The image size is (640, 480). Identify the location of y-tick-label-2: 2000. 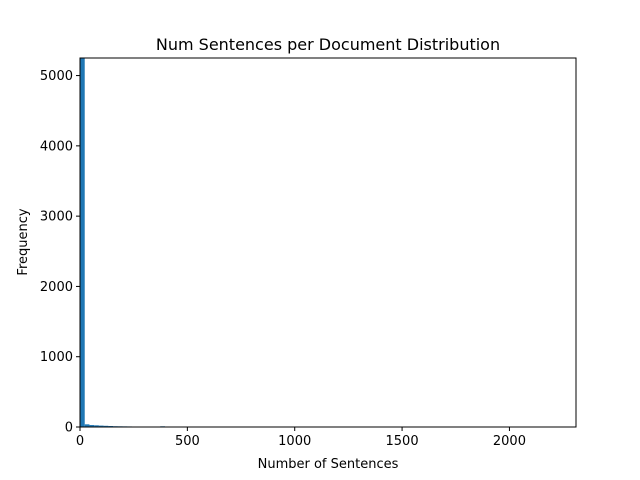
(56, 287).